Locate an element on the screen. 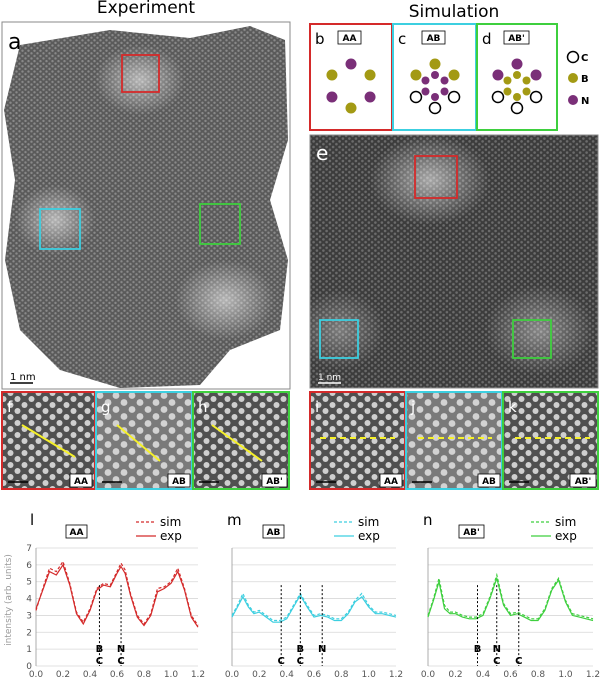  panel-label-l: l is located at coordinates (32, 520).